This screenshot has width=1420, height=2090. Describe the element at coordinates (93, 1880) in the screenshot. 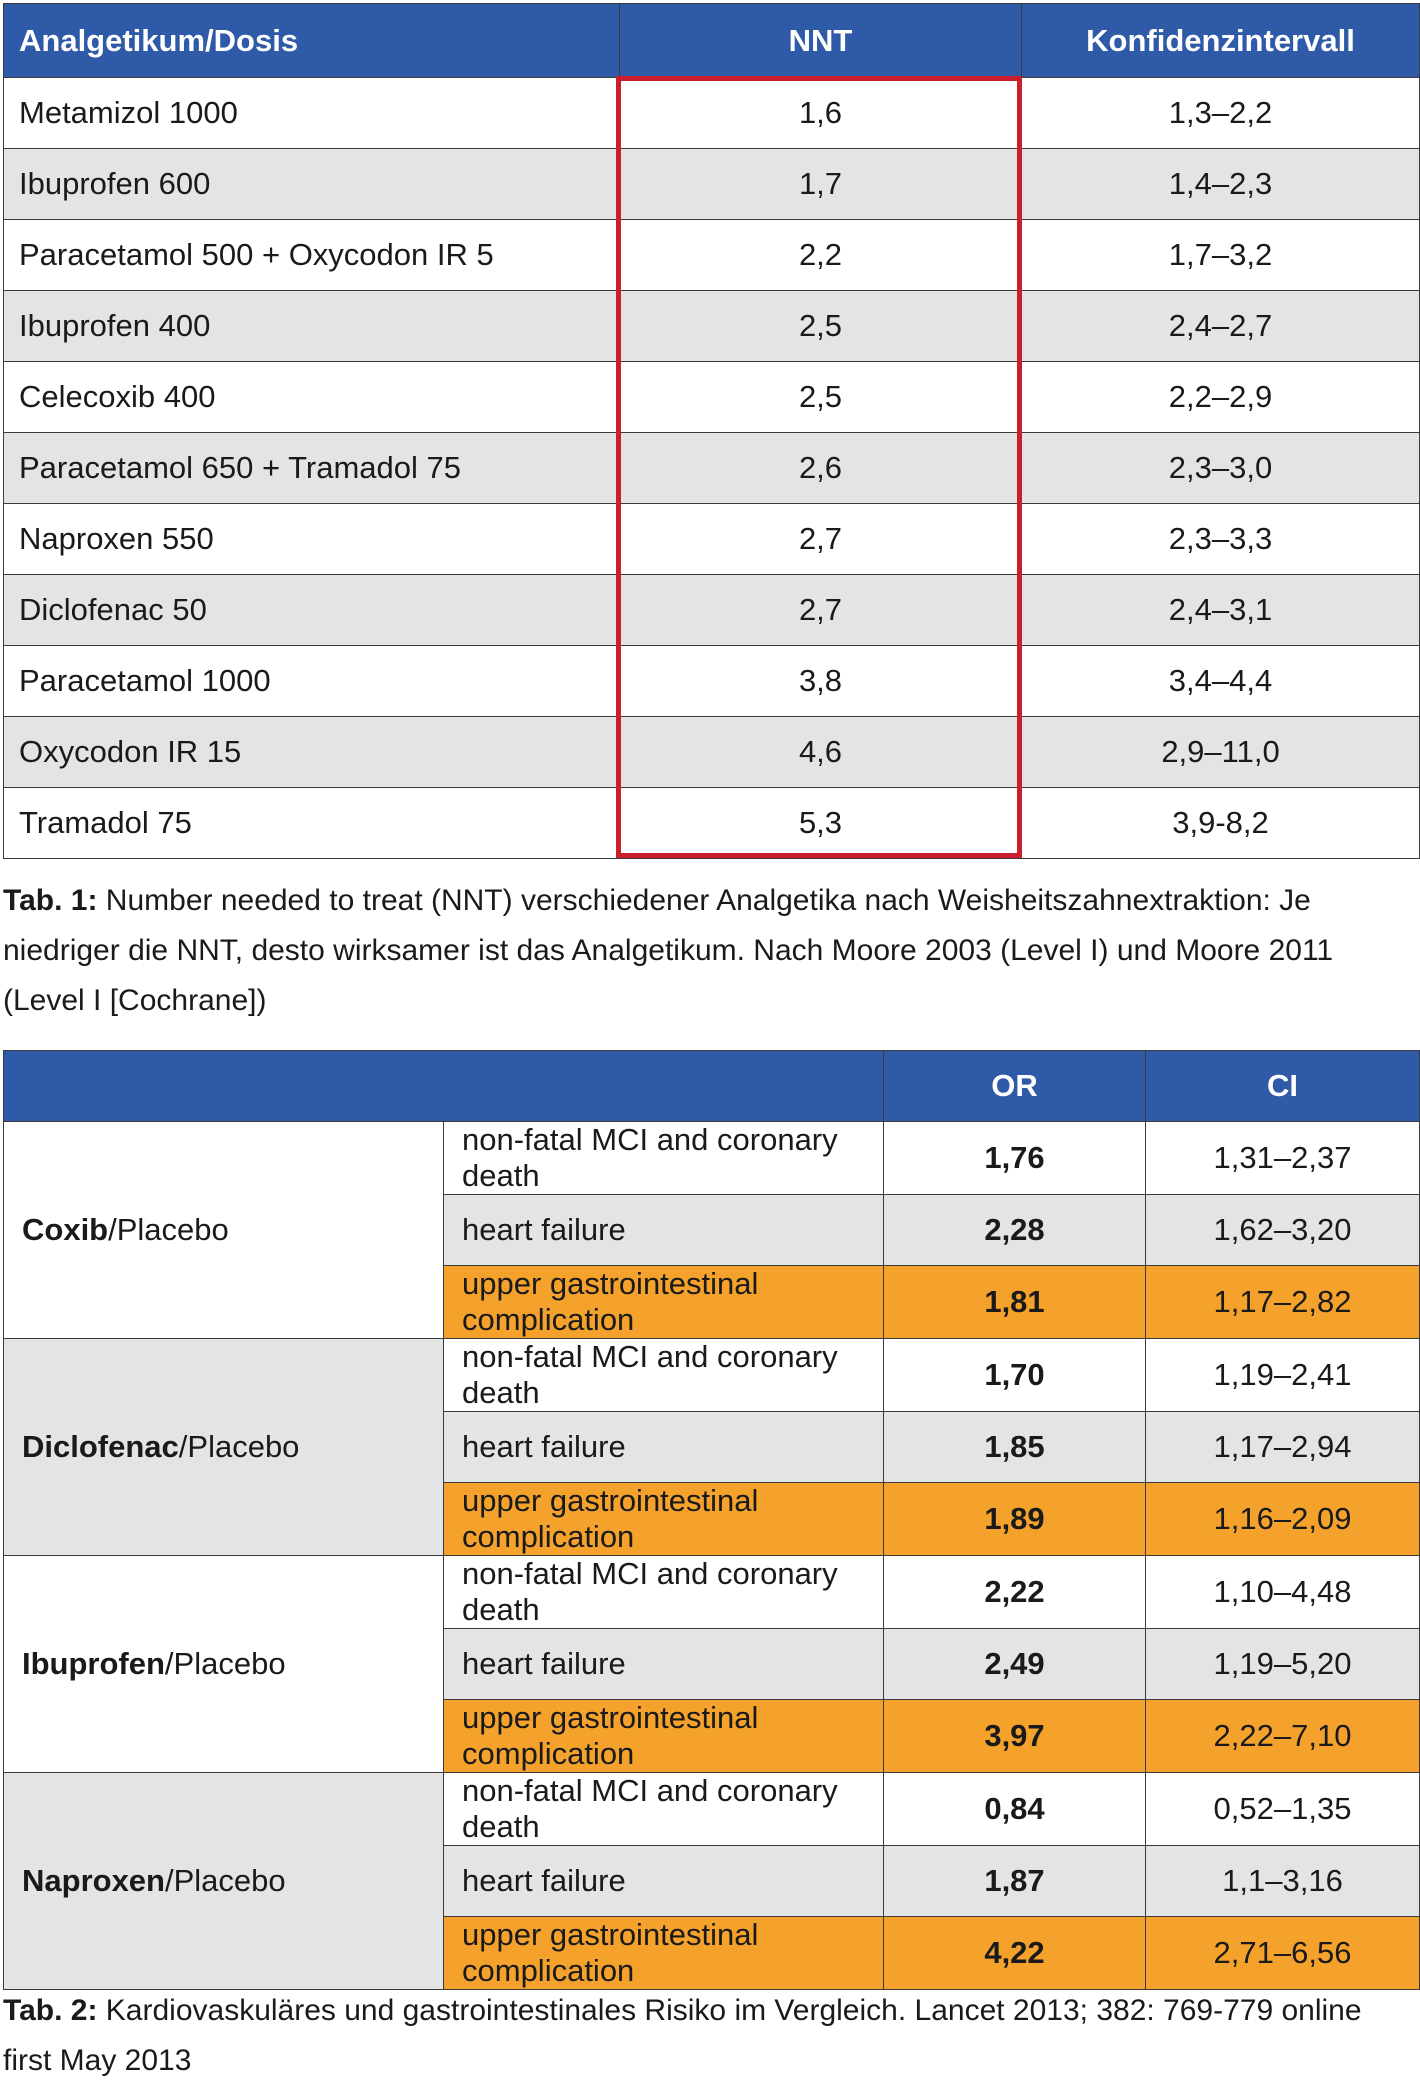

I see `group-drug-name: Naproxen` at that location.